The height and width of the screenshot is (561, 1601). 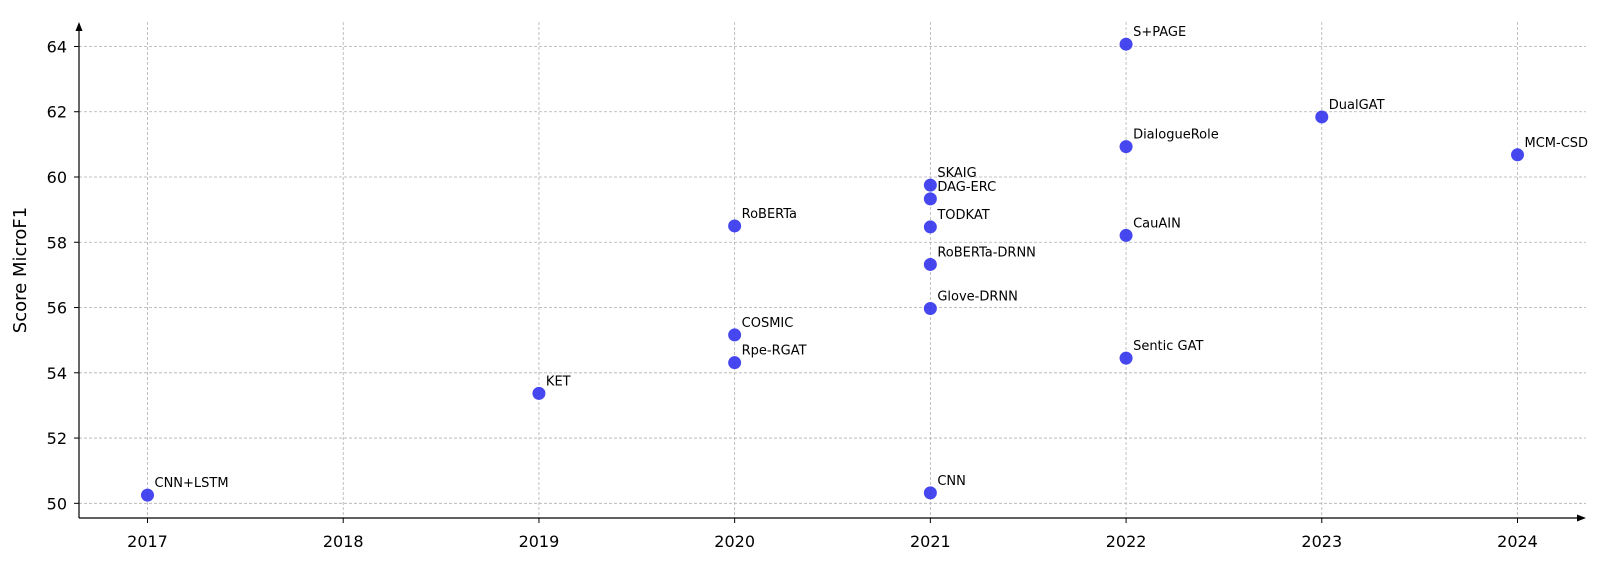 What do you see at coordinates (1126, 541) in the screenshot?
I see `x-tick-label: 2022` at bounding box center [1126, 541].